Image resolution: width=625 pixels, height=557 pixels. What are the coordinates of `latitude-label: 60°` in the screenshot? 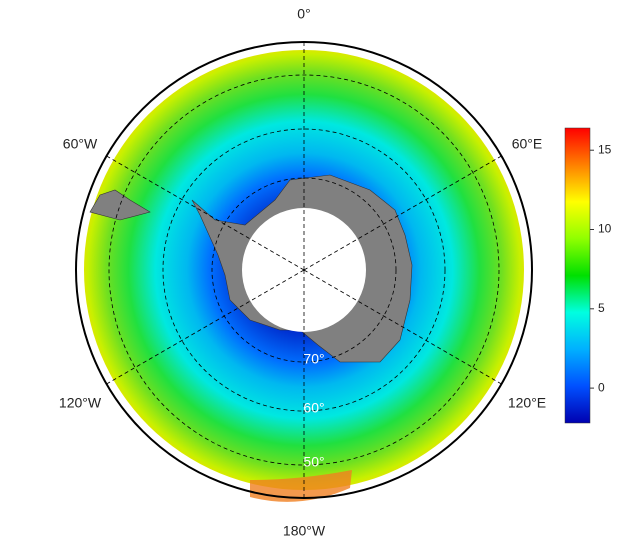 It's located at (313, 408).